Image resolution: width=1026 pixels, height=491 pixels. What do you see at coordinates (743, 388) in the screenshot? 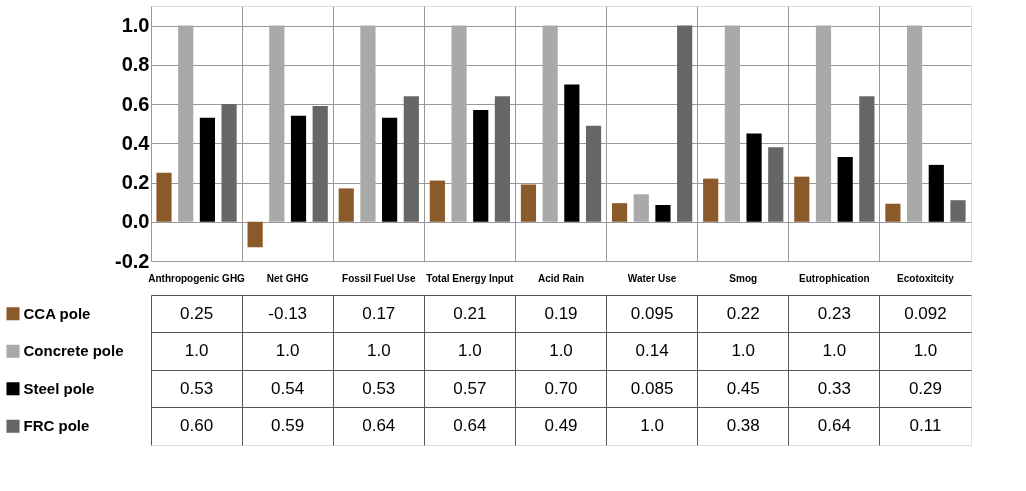
I see `data-label: 0.45` at bounding box center [743, 388].